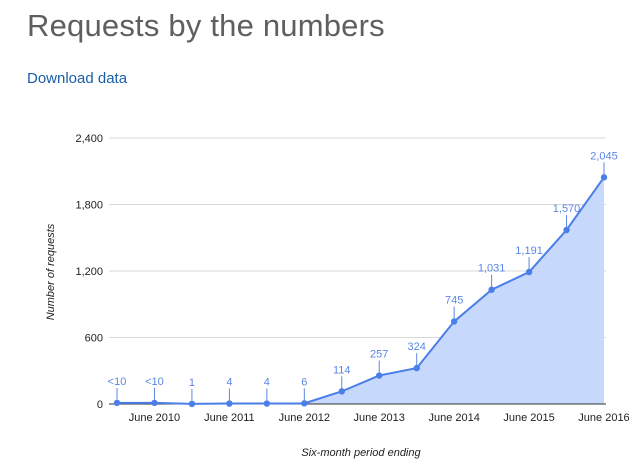 This screenshot has height=466, width=640. Describe the element at coordinates (192, 383) in the screenshot. I see `data-label: 1` at that location.